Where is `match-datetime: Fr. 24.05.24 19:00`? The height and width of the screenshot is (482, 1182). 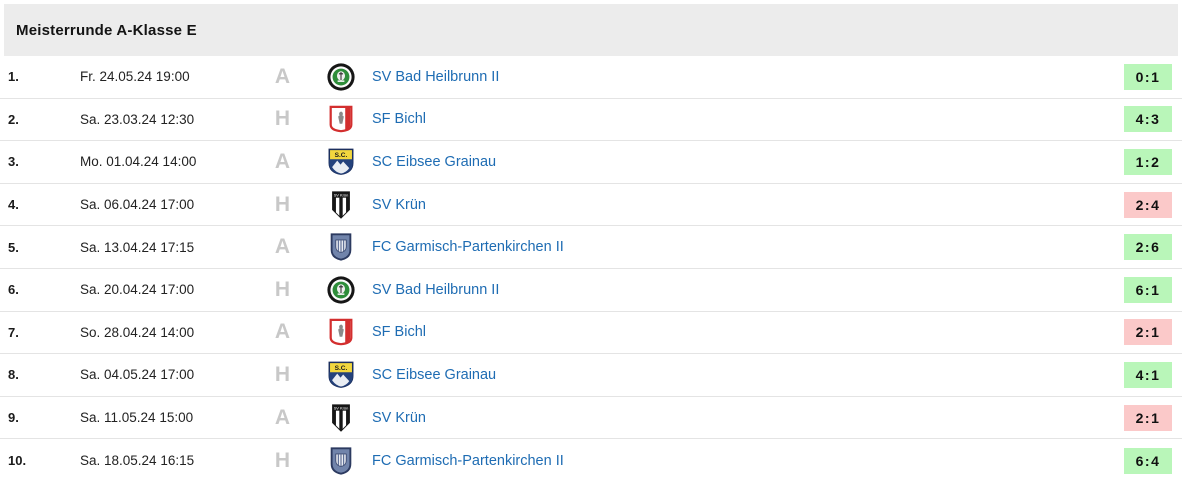 match-datetime: Fr. 24.05.24 19:00 is located at coordinates (135, 77).